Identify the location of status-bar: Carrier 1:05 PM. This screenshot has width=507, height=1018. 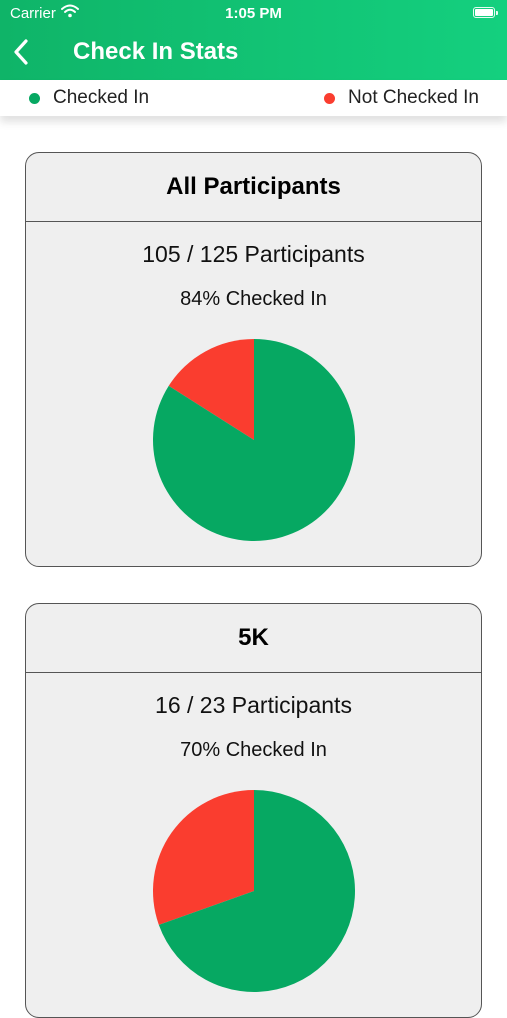
(253, 14).